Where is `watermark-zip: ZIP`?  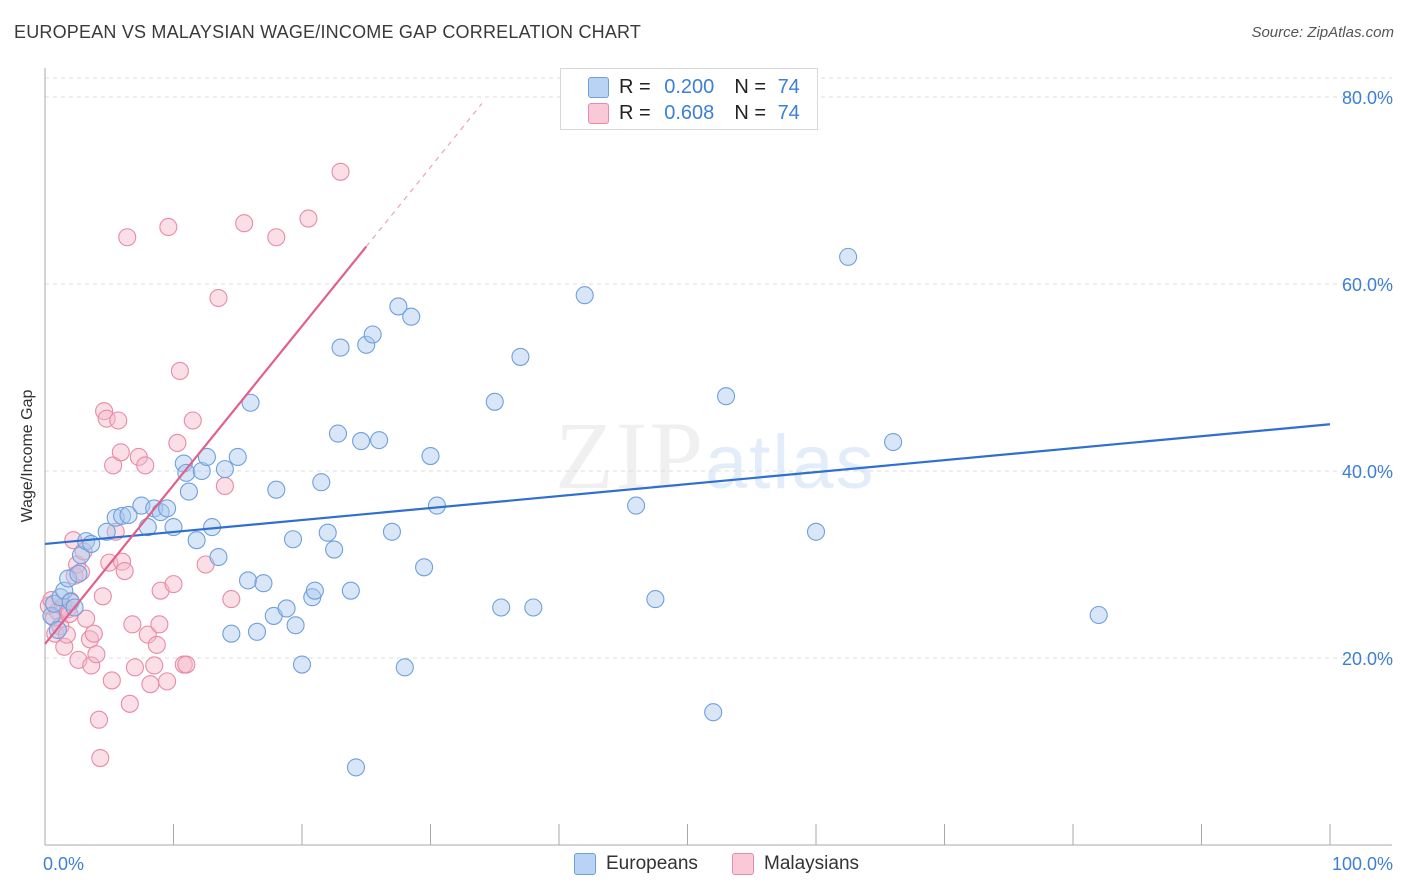
watermark-zip: ZIP is located at coordinates (630, 455).